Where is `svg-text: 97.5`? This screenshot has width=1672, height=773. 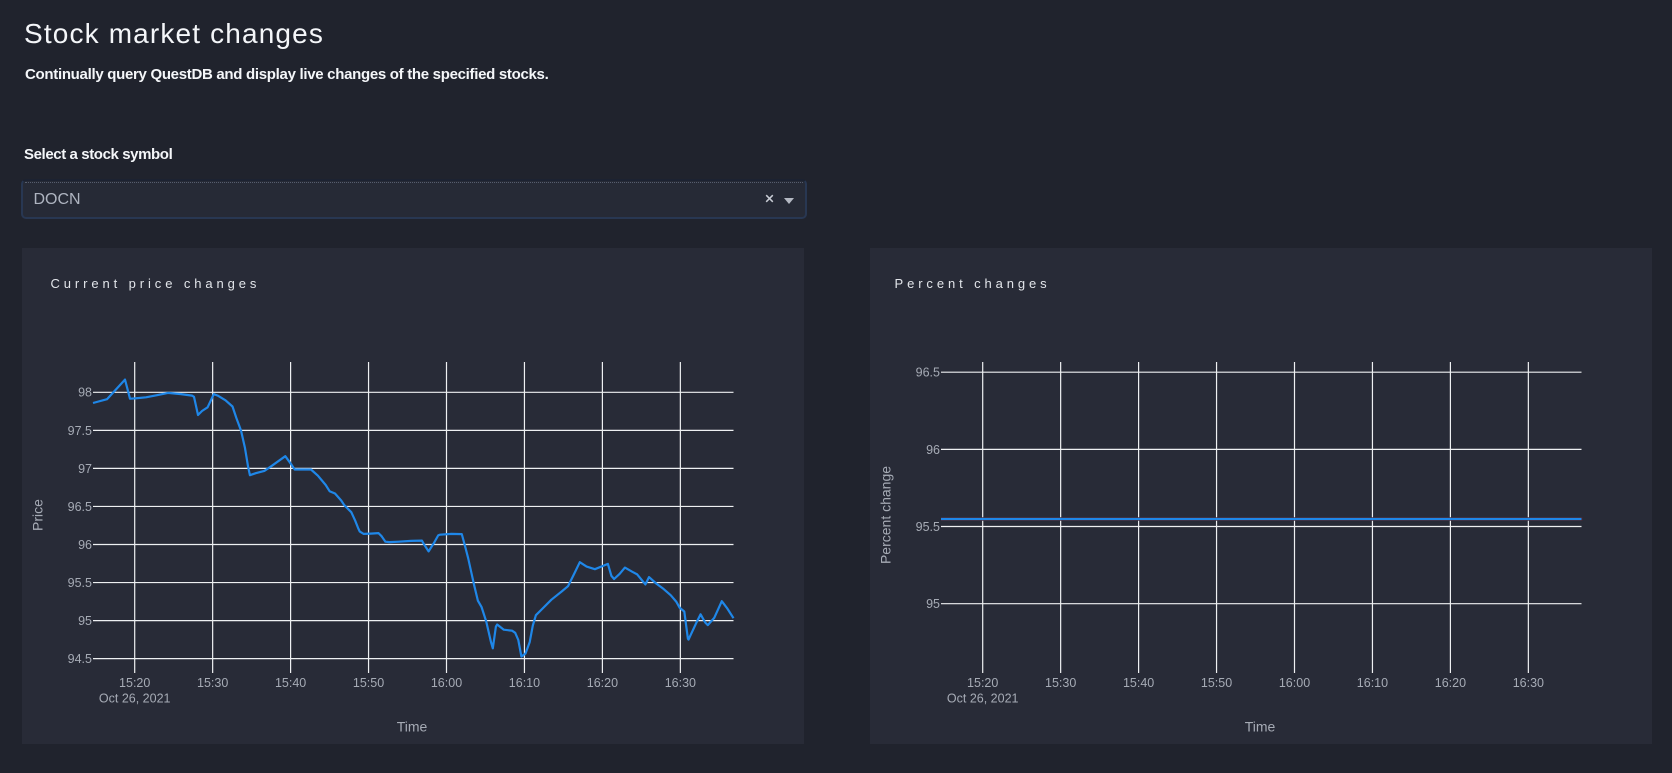 svg-text: 97.5 is located at coordinates (80, 431).